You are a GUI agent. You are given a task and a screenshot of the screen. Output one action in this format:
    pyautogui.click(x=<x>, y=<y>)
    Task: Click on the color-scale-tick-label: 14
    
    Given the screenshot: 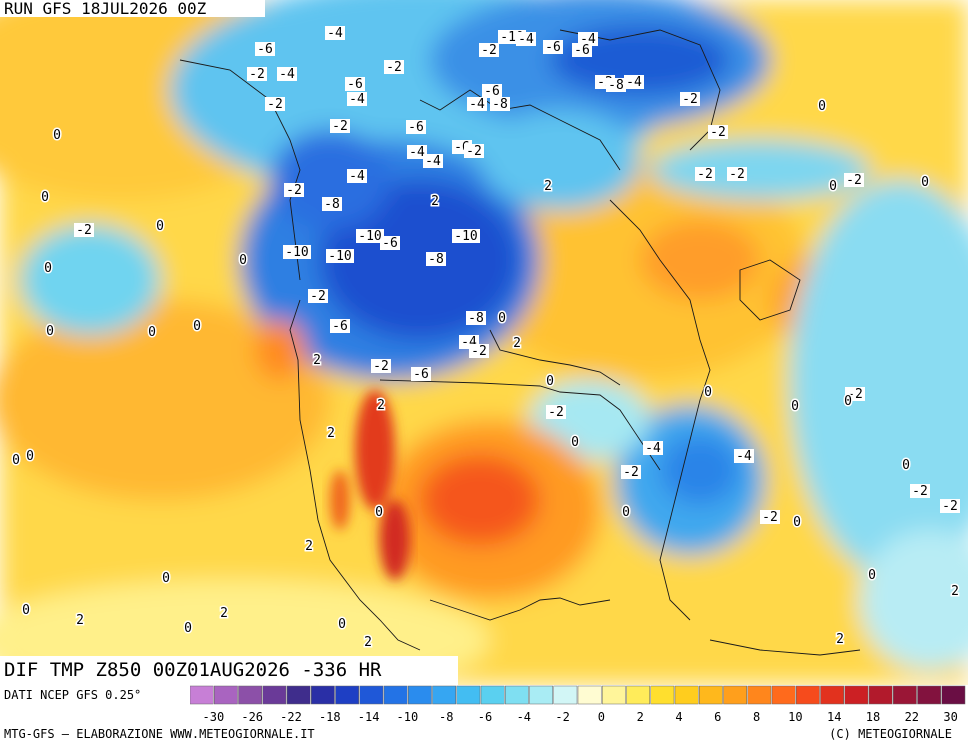 What is the action you would take?
    pyautogui.click(x=834, y=717)
    